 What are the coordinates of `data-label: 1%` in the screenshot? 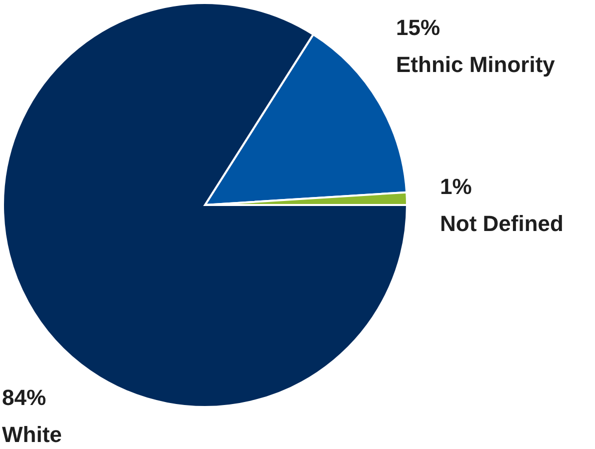 It's located at (456, 186).